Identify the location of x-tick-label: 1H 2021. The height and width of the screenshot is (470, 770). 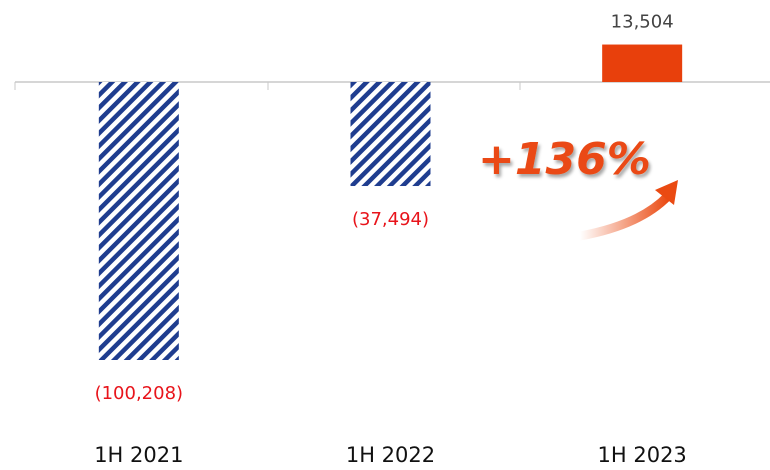
(138, 455).